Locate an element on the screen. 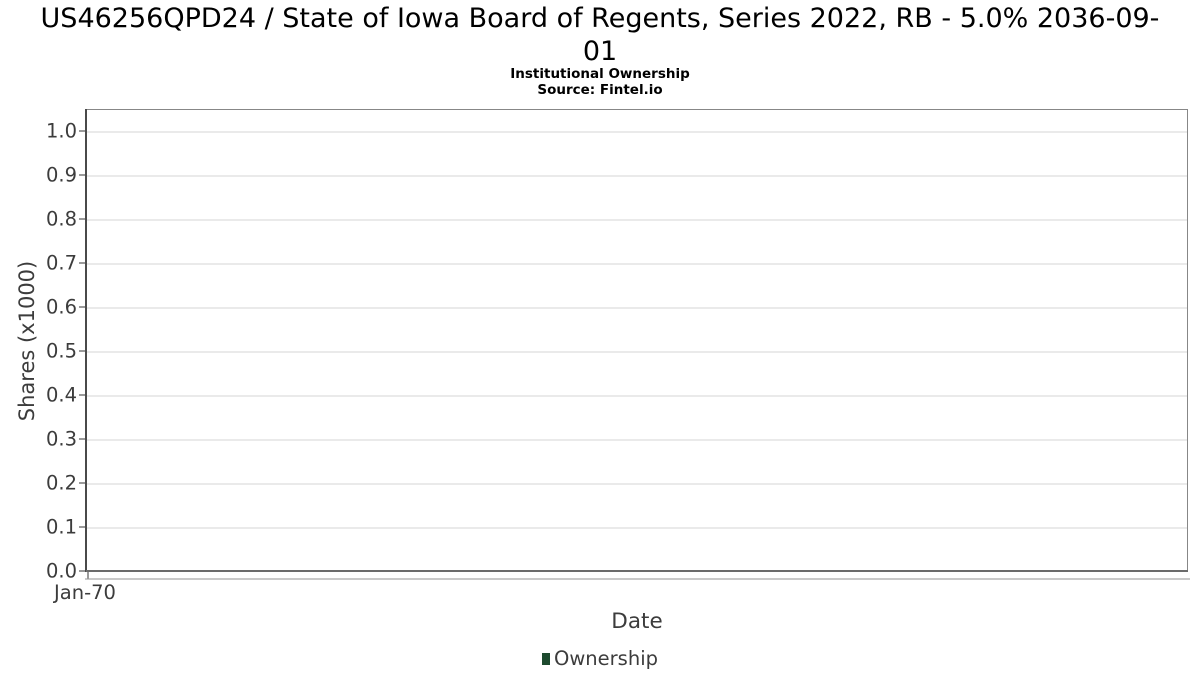 This screenshot has height=675, width=1200. y-axis-line is located at coordinates (86, 340).